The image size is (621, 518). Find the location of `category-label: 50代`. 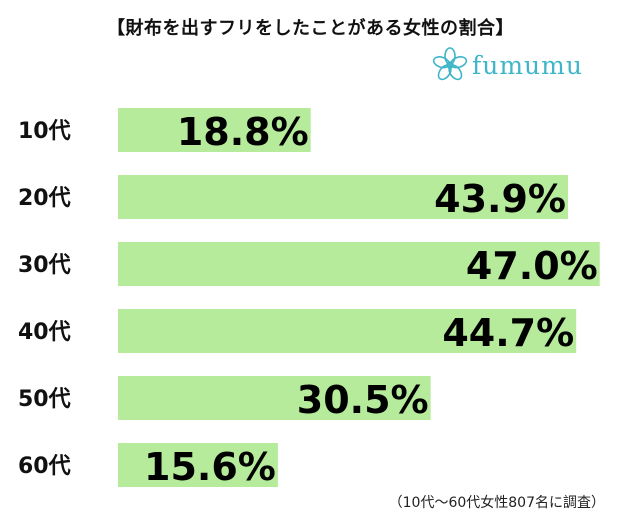

category-label: 50代 is located at coordinates (44, 399).